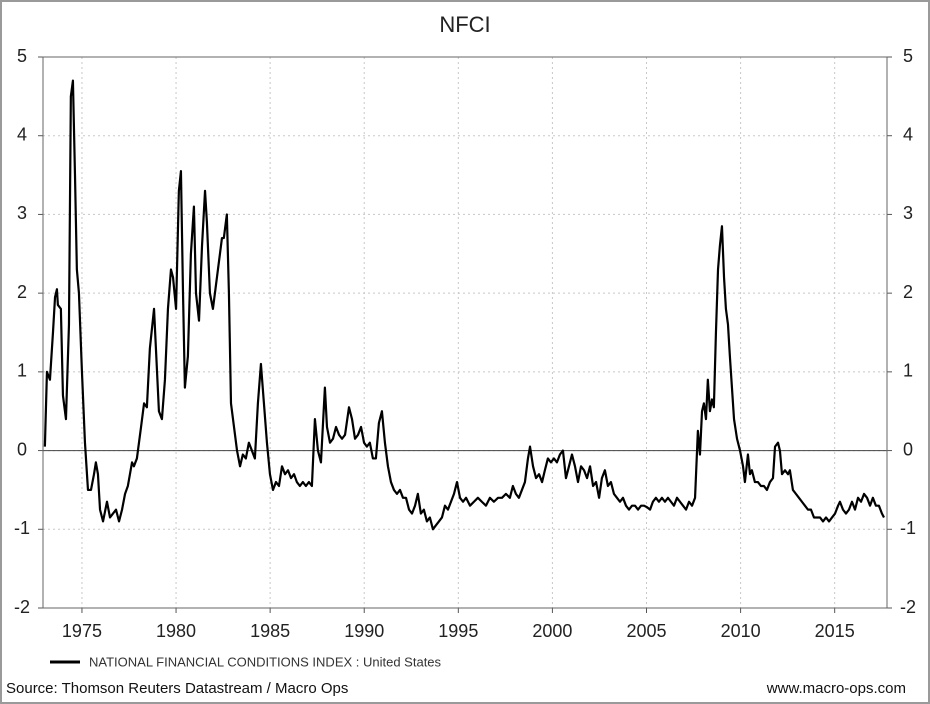 The image size is (930, 704). Describe the element at coordinates (458, 631) in the screenshot. I see `x-tick-label: 1995` at that location.